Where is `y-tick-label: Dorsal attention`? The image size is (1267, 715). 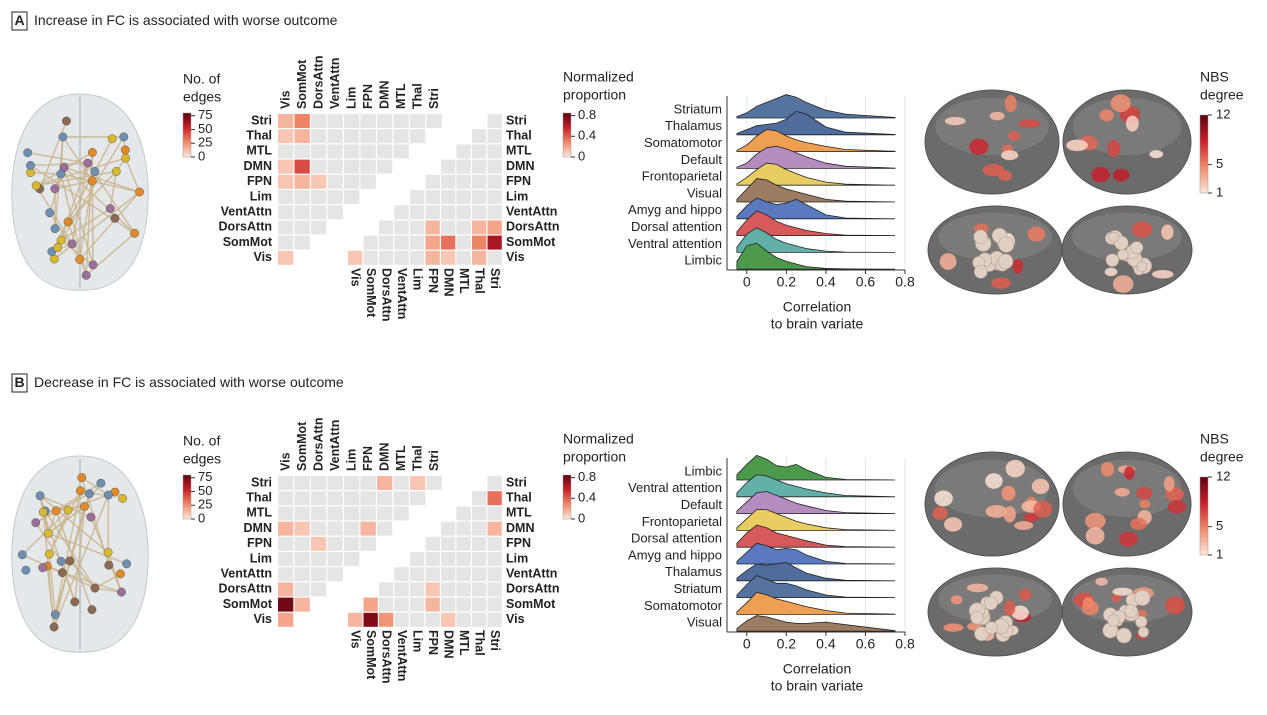
y-tick-label: Dorsal attention is located at coordinates (676, 226).